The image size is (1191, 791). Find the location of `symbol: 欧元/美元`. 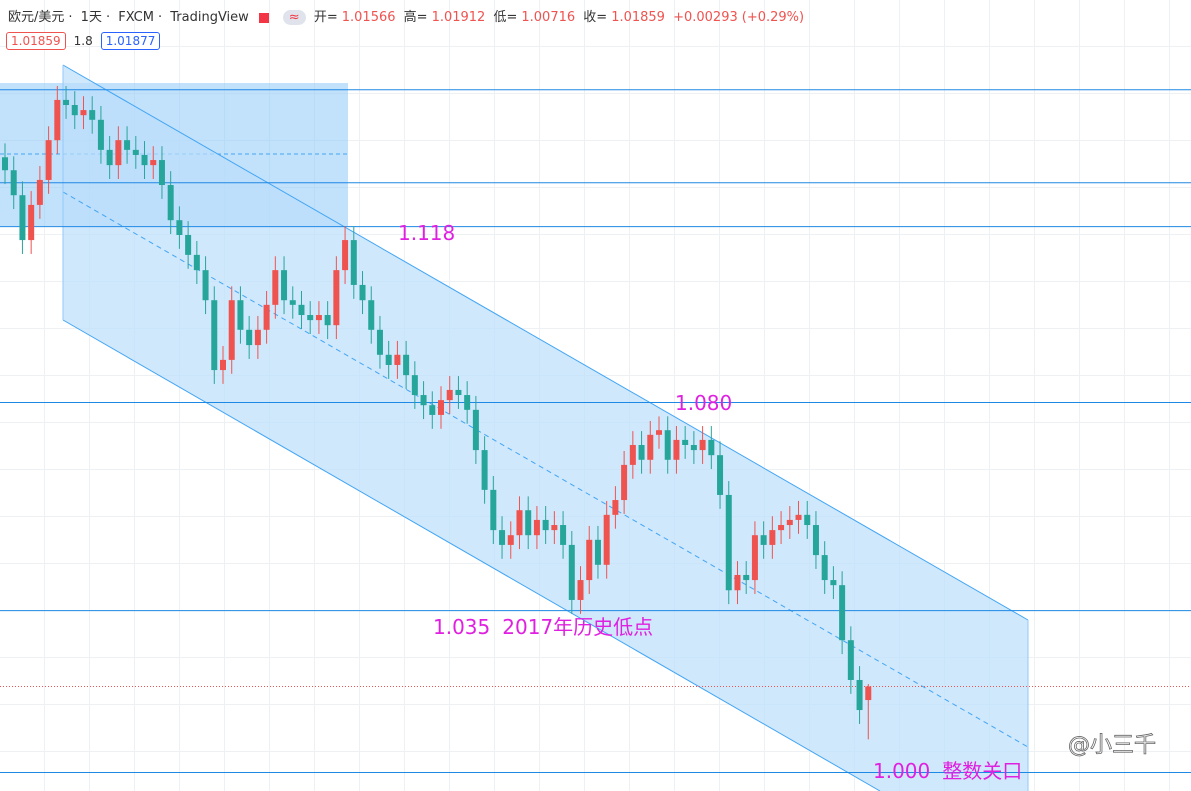

symbol: 欧元/美元 is located at coordinates (36, 17).